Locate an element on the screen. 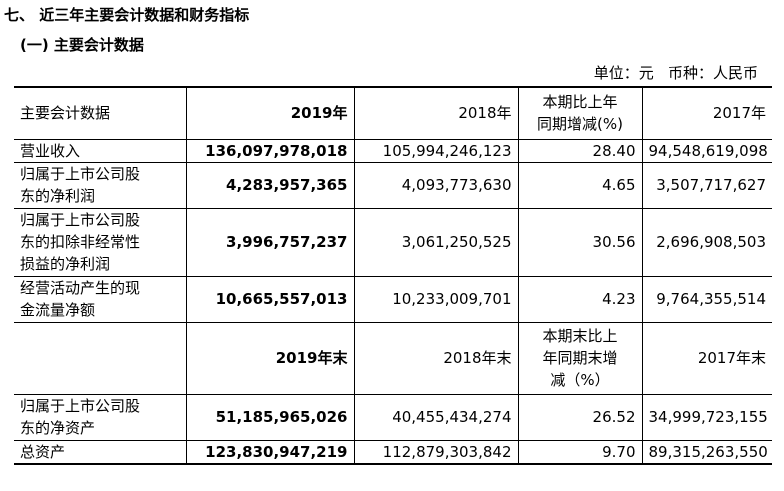  value-change: 4.65 is located at coordinates (579, 184).